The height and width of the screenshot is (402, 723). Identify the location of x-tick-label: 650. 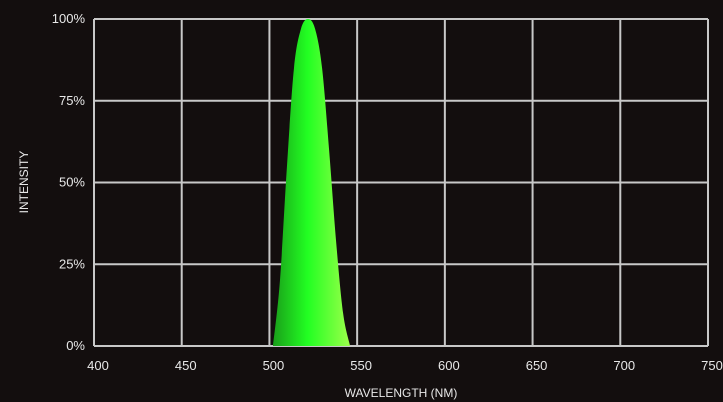
(537, 365).